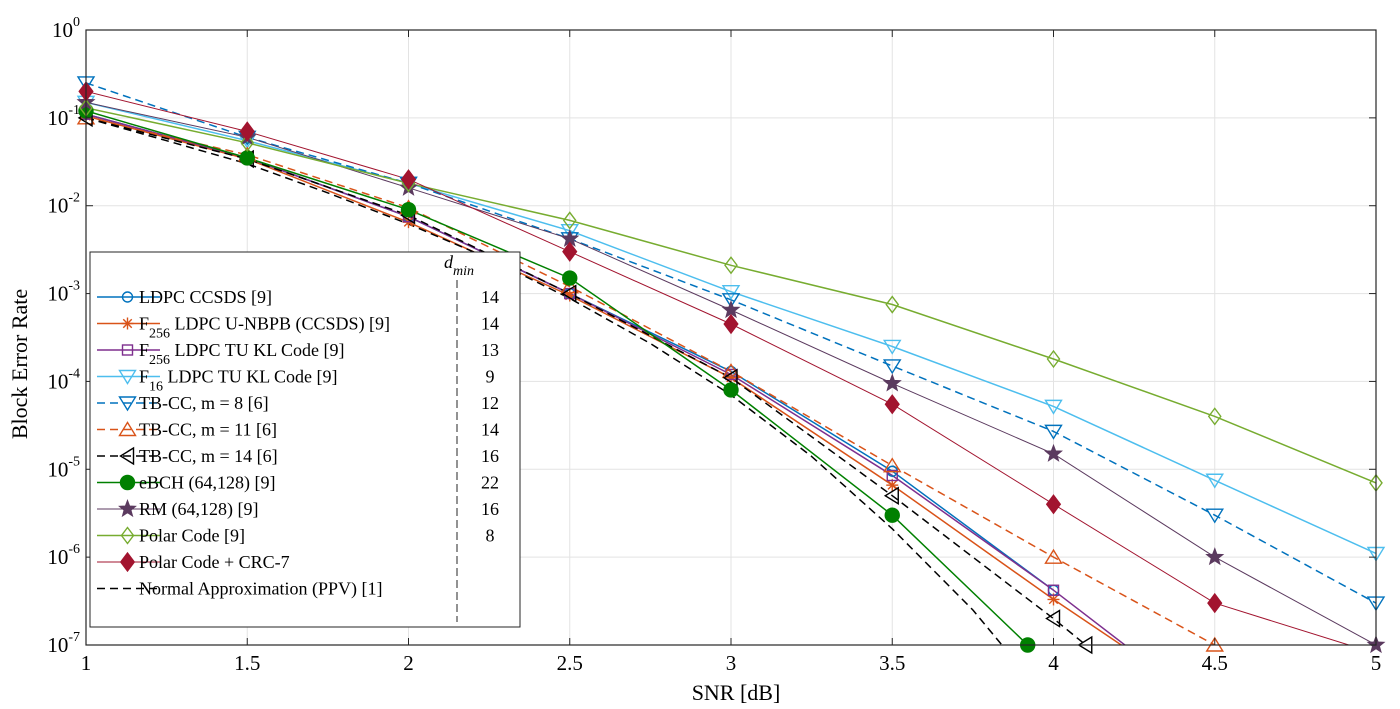  What do you see at coordinates (892, 663) in the screenshot?
I see `x-tick-label: 3.5` at bounding box center [892, 663].